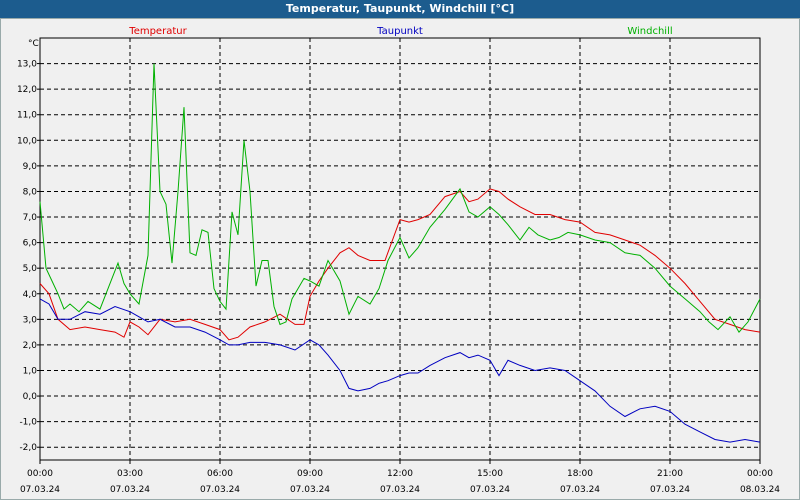 The height and width of the screenshot is (500, 800). I want to click on x-tick-time-label: 12:00, so click(400, 474).